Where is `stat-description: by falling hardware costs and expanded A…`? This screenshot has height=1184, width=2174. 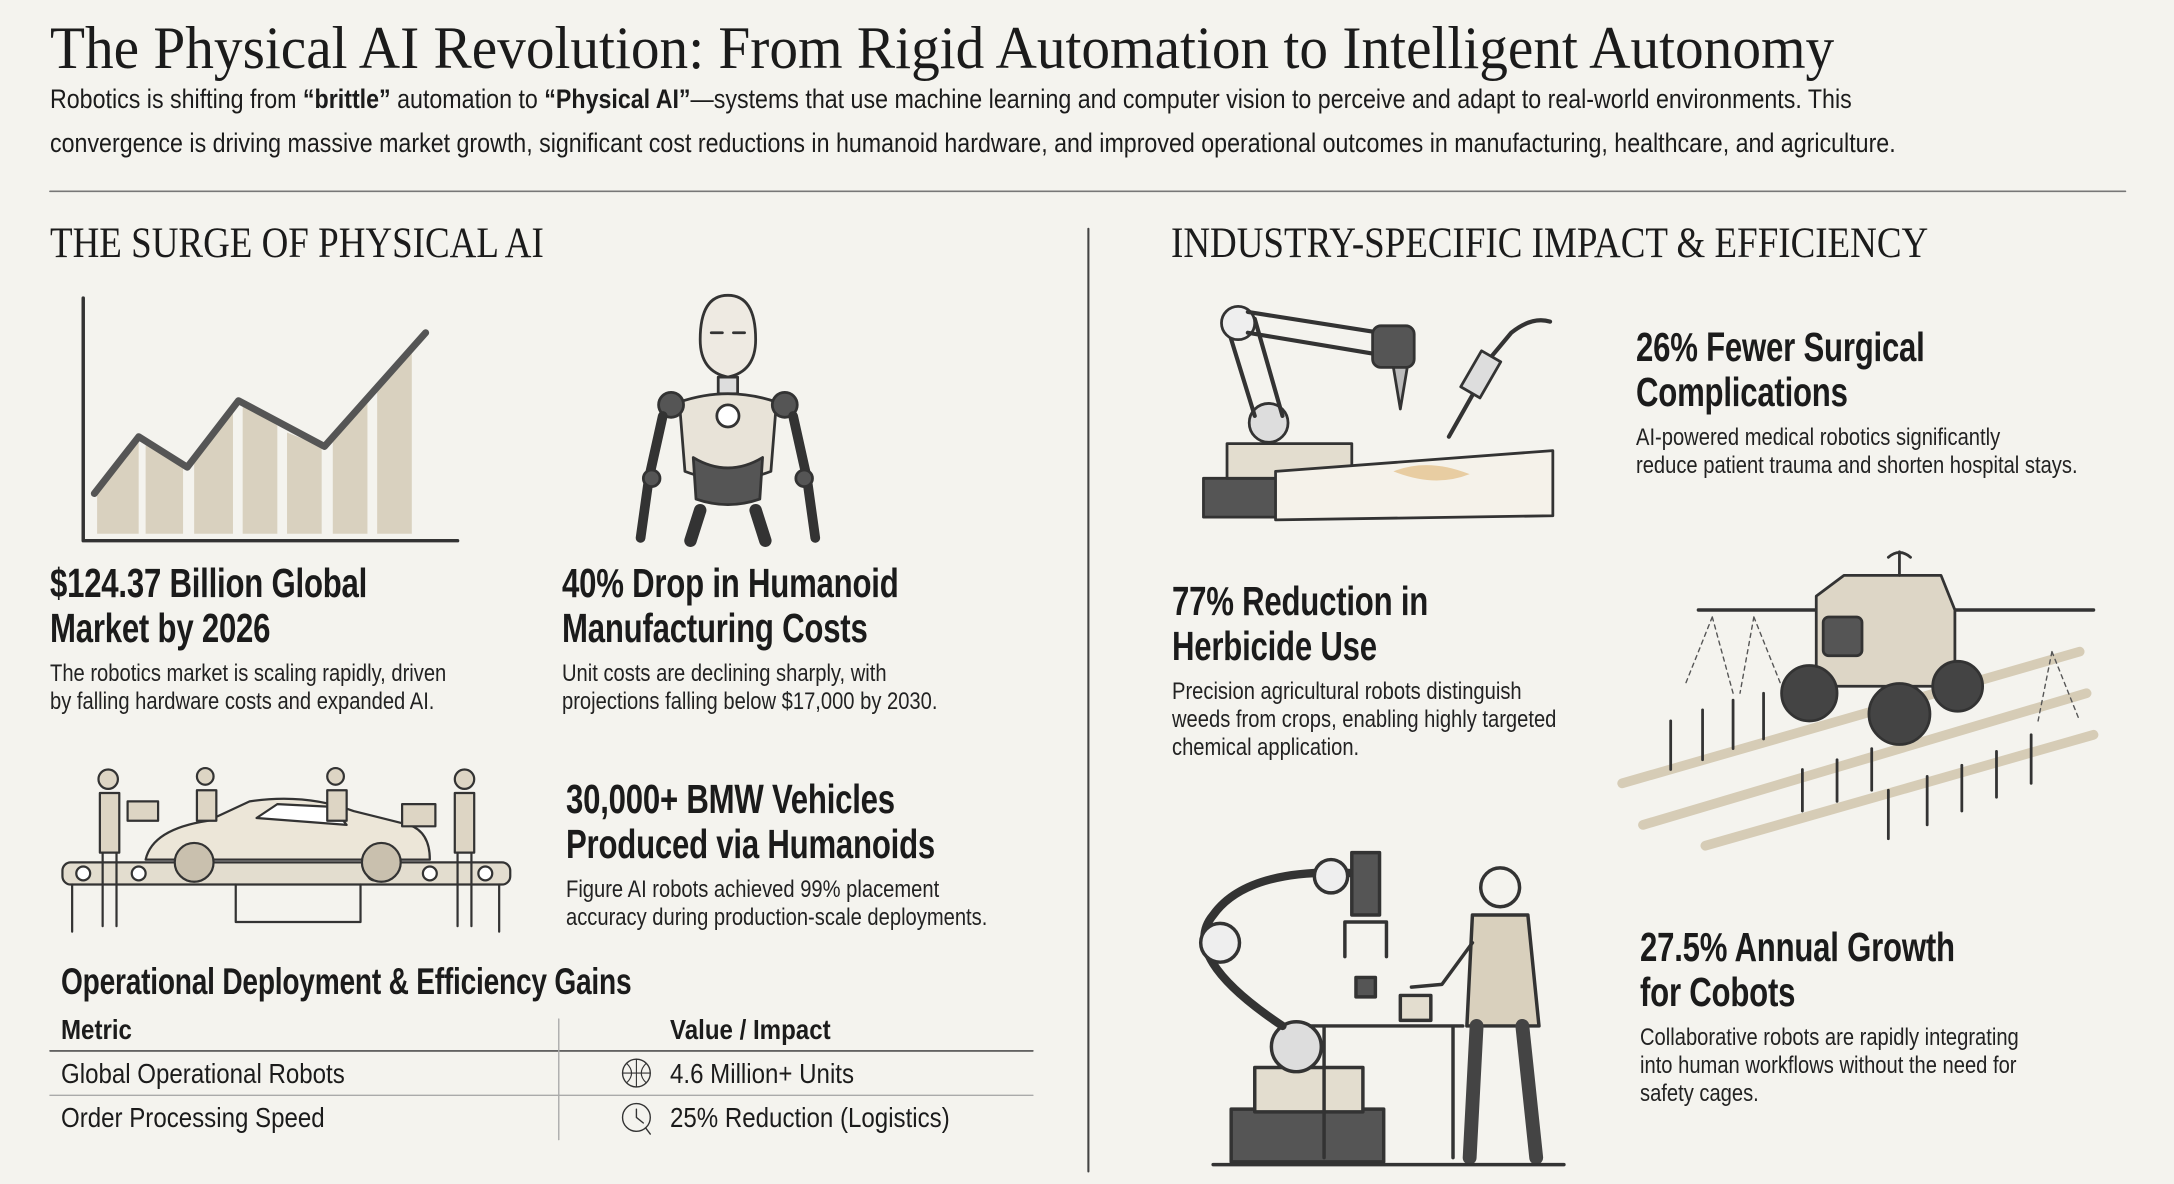
stat-description: by falling hardware costs and expanded A… is located at coordinates (242, 701).